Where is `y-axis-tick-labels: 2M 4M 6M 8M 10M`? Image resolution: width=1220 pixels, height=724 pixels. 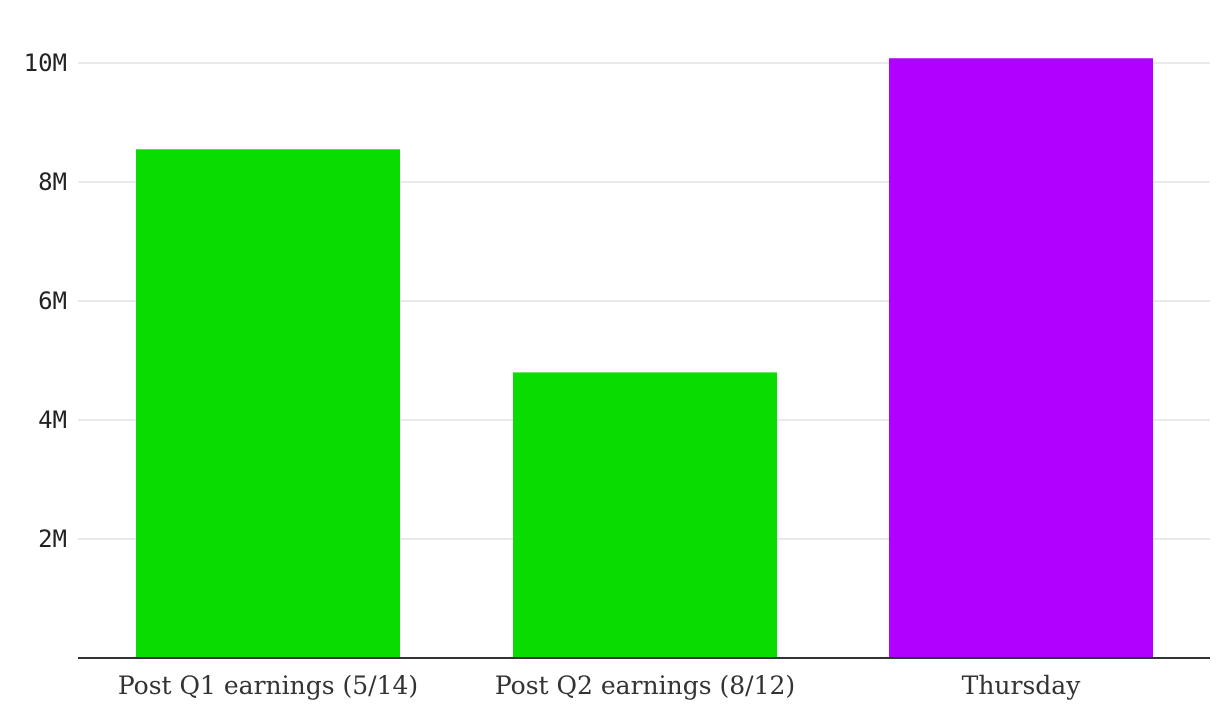 y-axis-tick-labels: 2M 4M 6M 8M 10M is located at coordinates (45, 301).